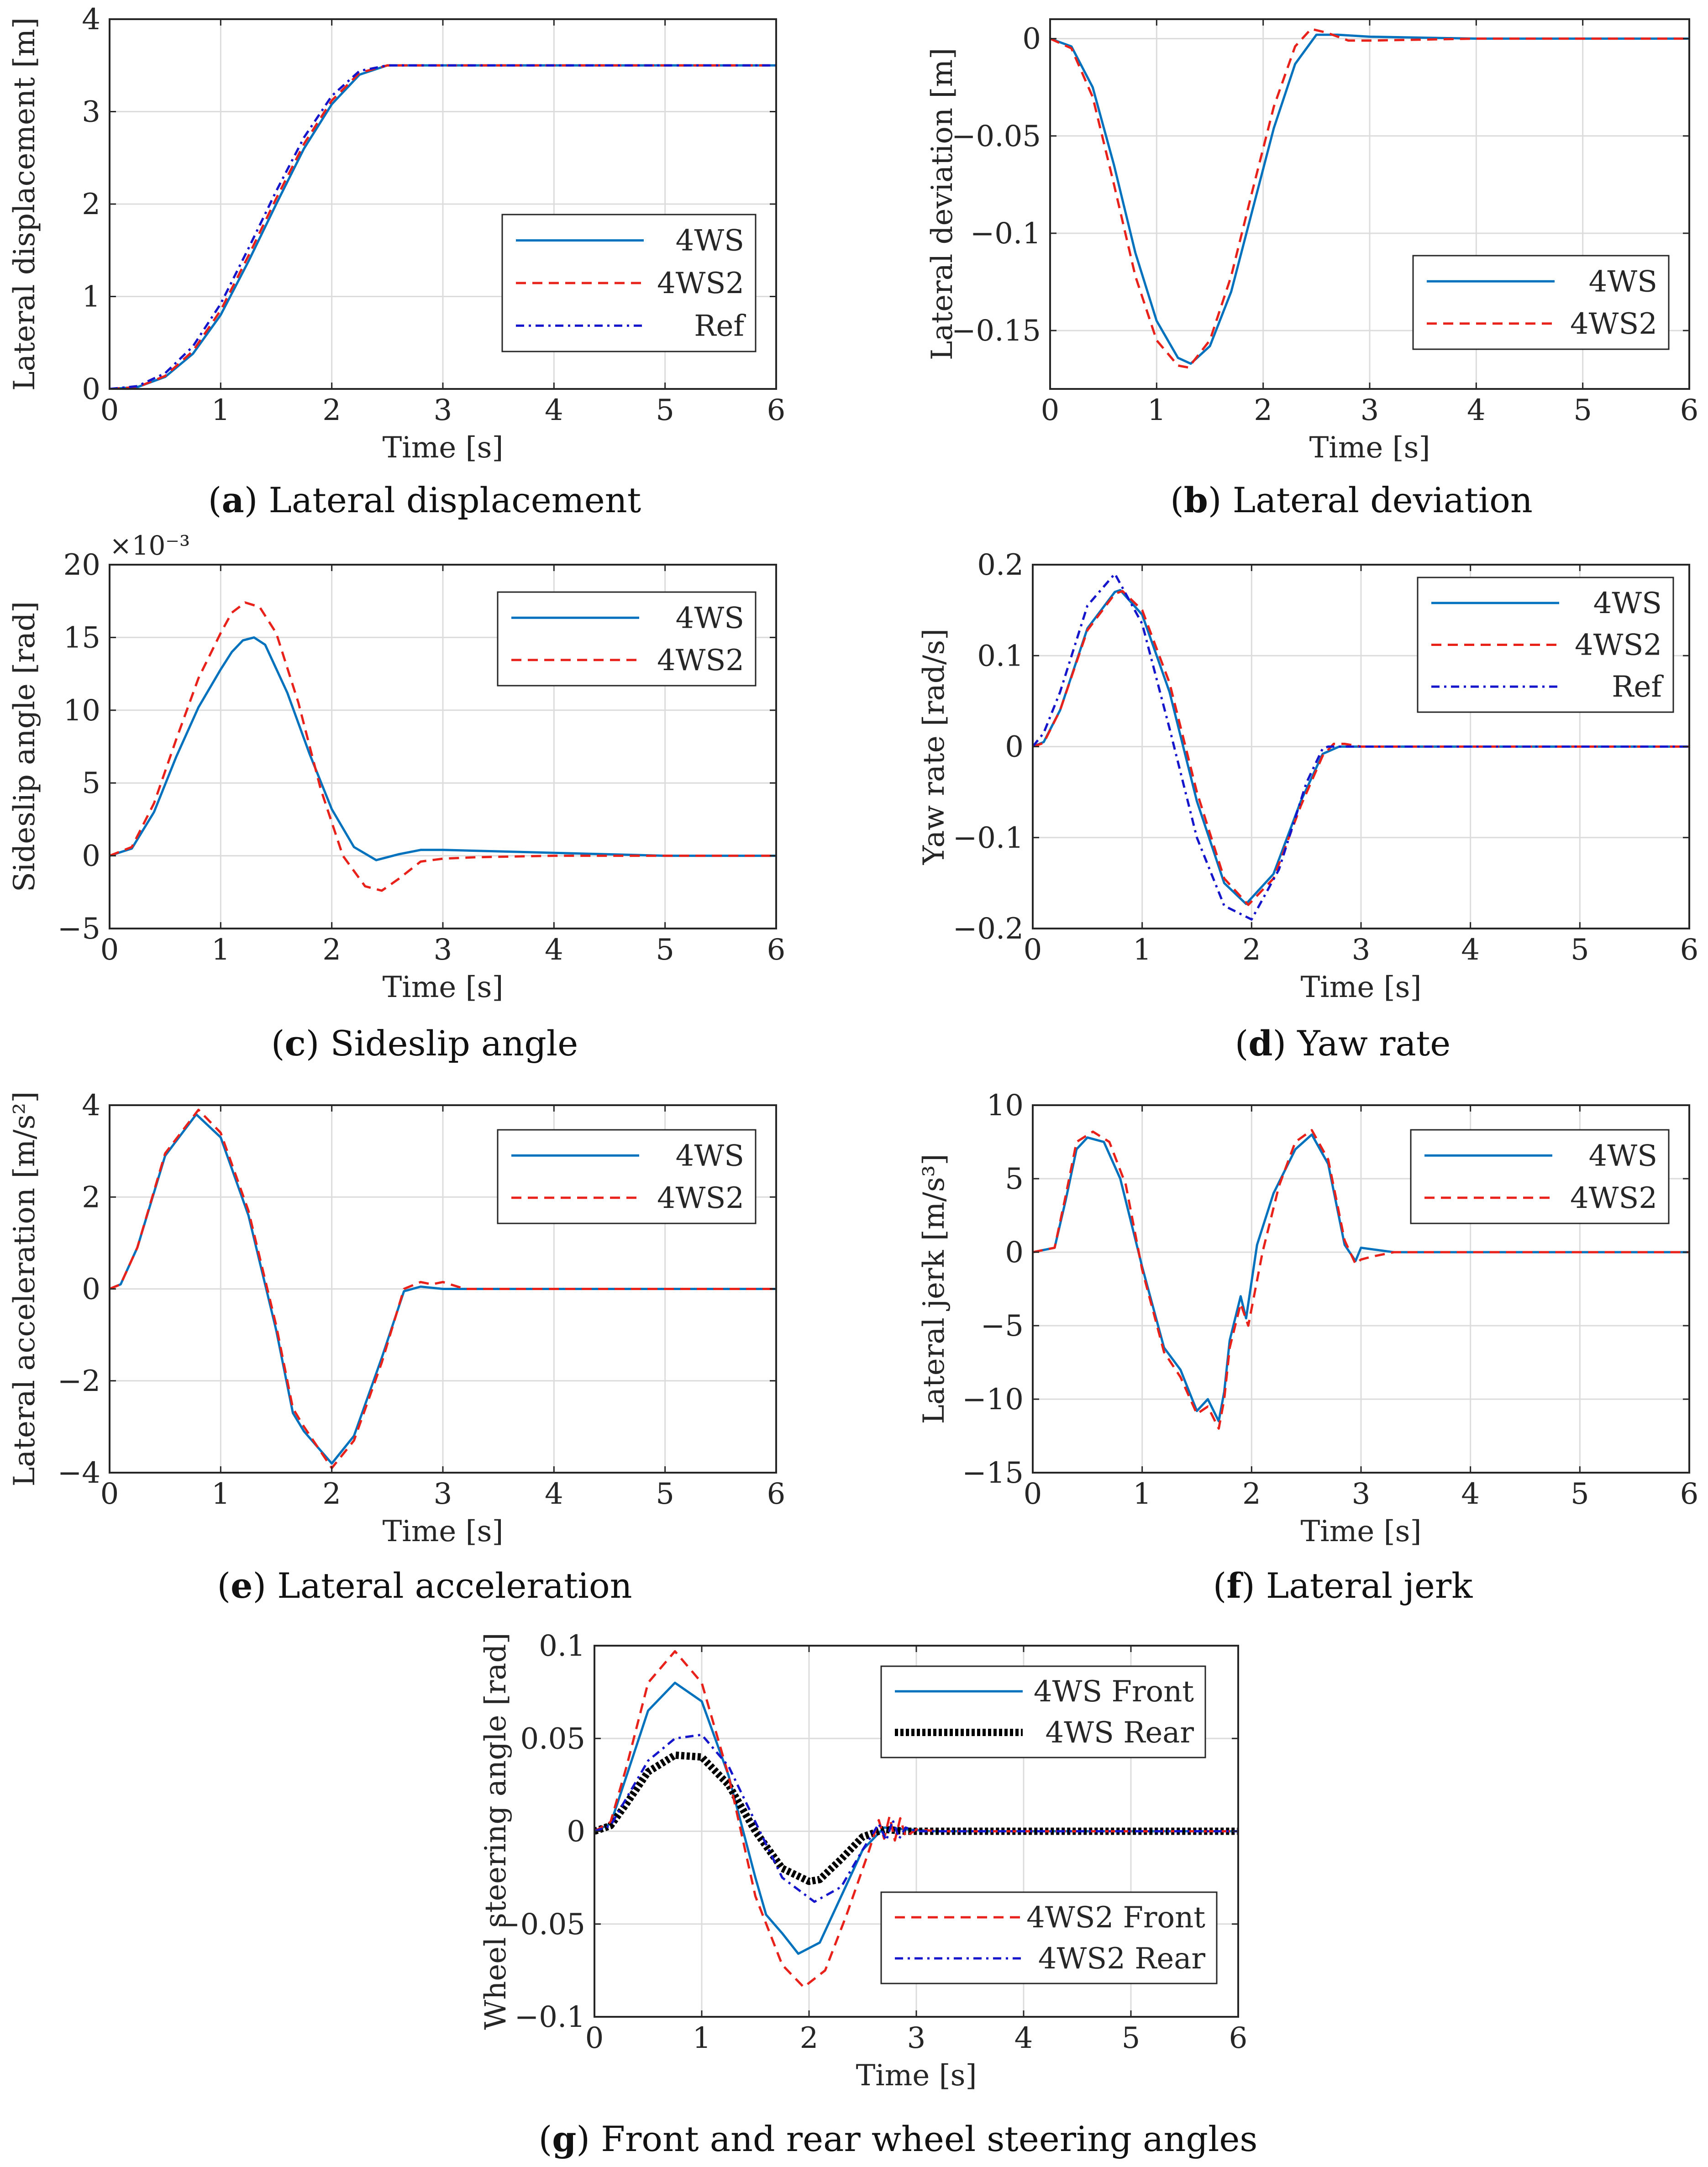  What do you see at coordinates (91, 112) in the screenshot?
I see `y-tick-label: 3` at bounding box center [91, 112].